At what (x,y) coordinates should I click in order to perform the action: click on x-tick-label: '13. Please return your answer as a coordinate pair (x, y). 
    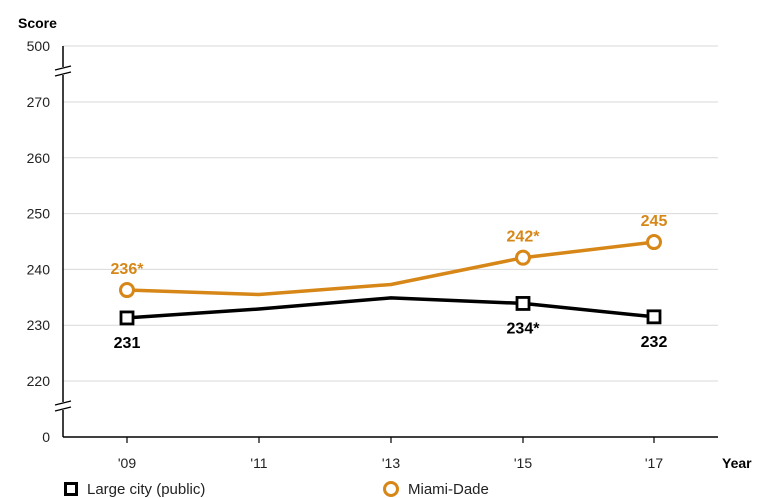
    Looking at the image, I should click on (391, 462).